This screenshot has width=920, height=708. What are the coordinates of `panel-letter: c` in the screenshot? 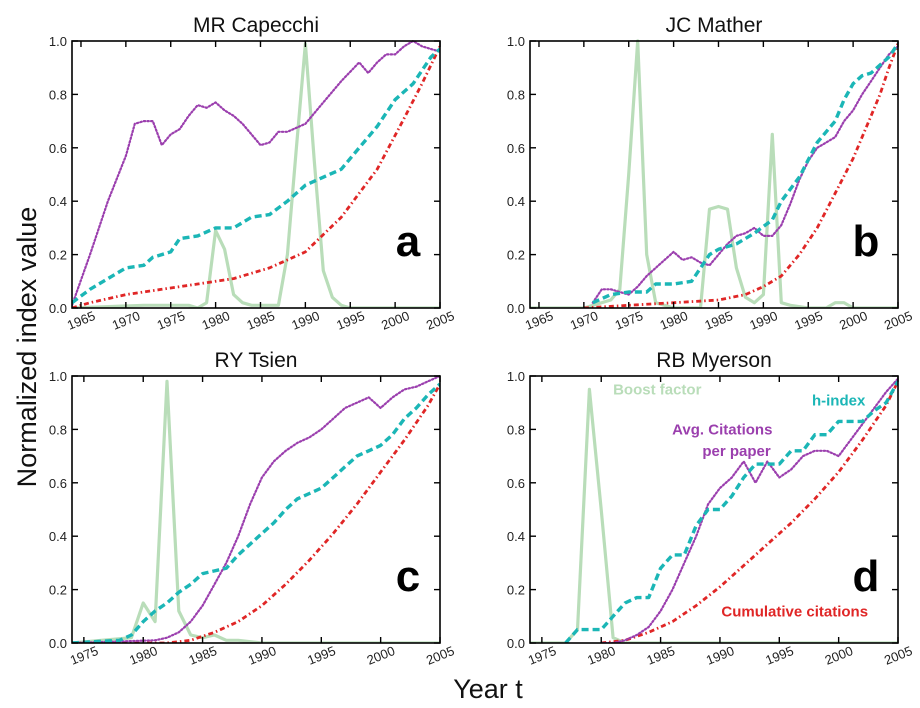 It's located at (408, 576).